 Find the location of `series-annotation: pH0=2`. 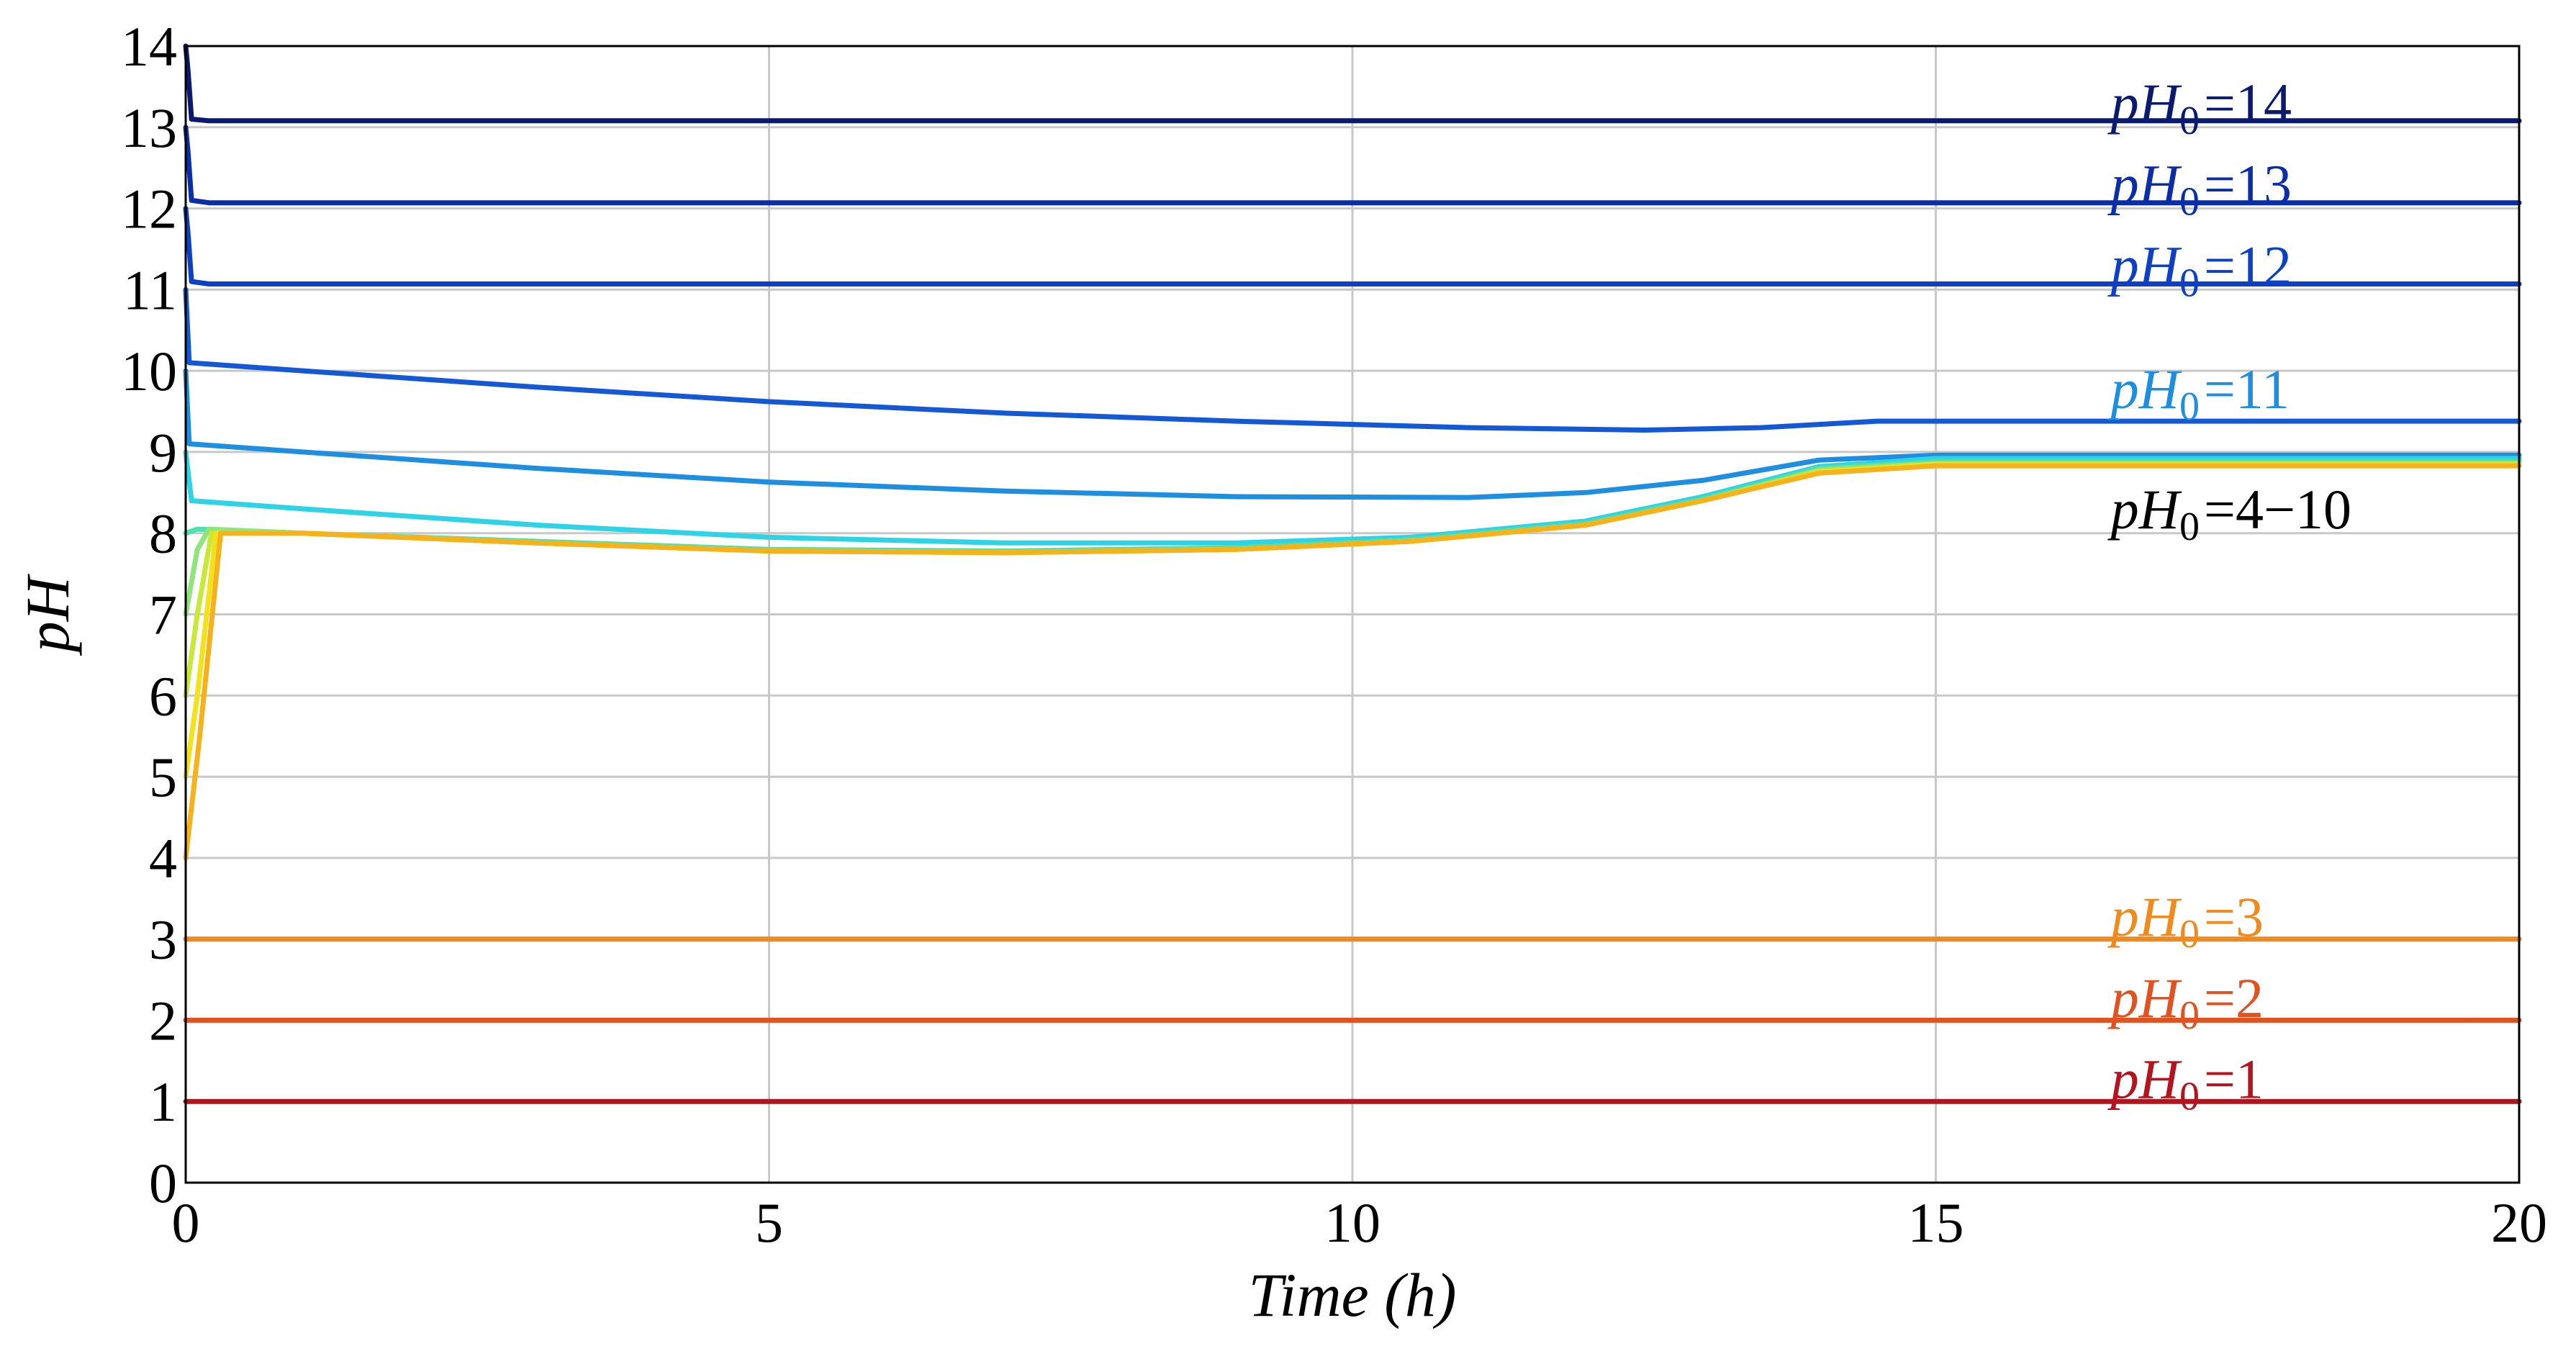

series-annotation: pH0=2 is located at coordinates (2186, 1002).